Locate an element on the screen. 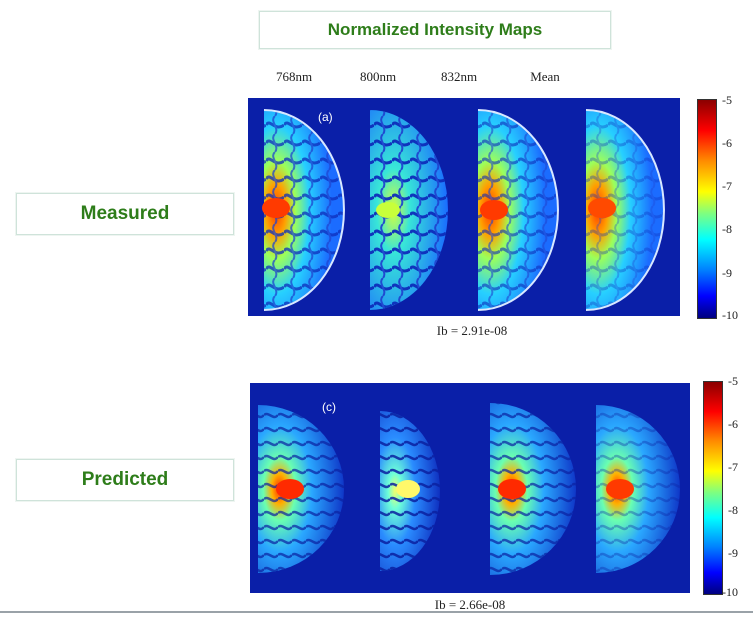  measured-map-832nm is located at coordinates (518, 210).